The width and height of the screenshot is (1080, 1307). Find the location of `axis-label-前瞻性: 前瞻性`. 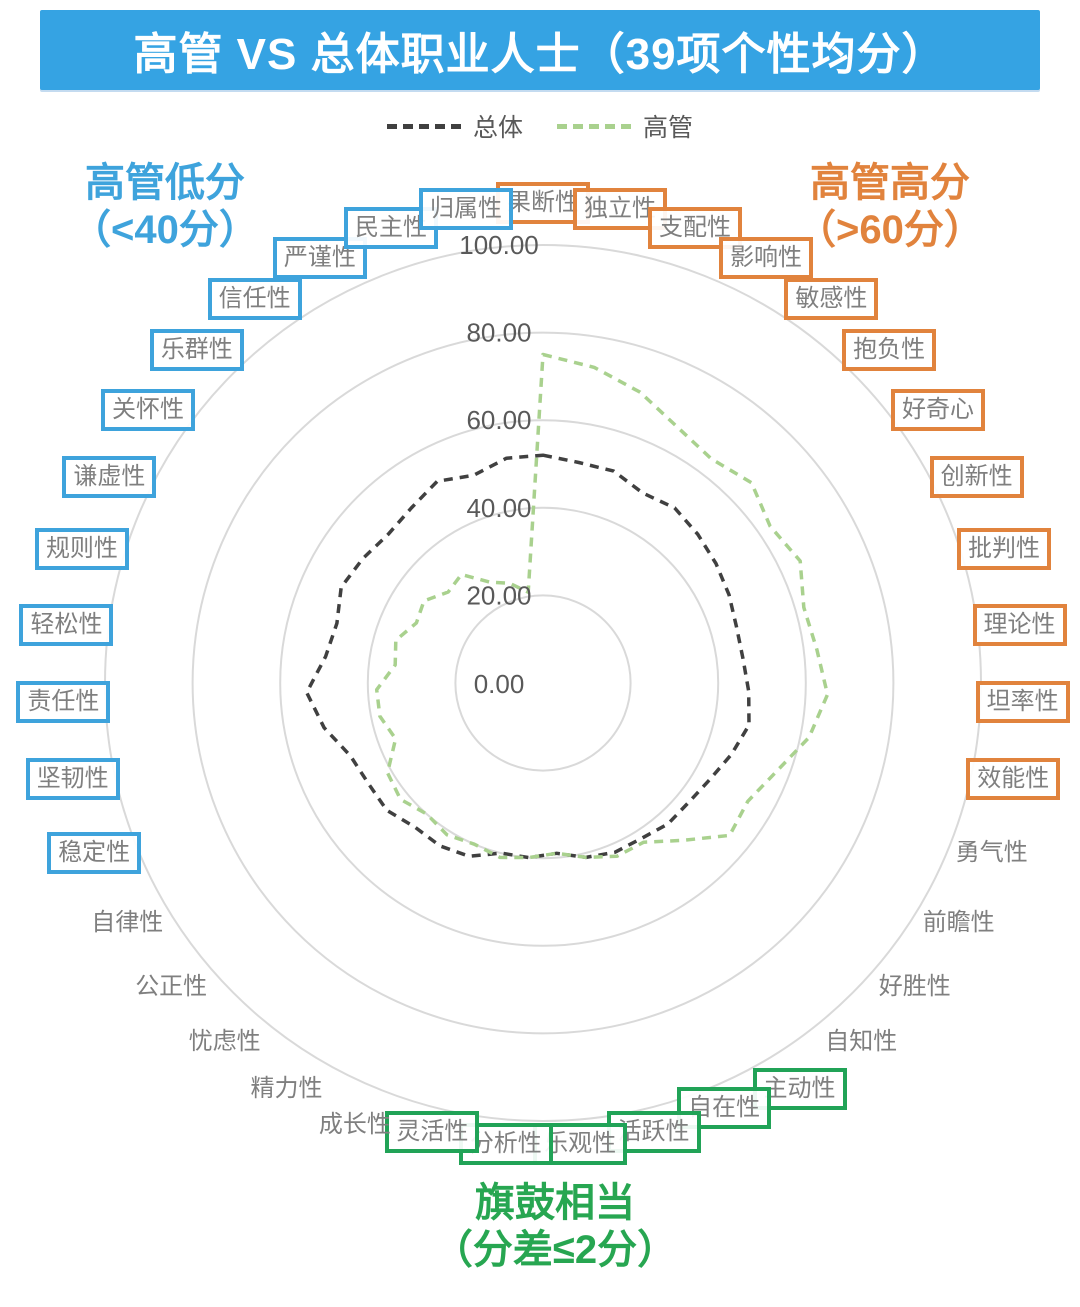

axis-label-前瞻性: 前瞻性 is located at coordinates (958, 922).